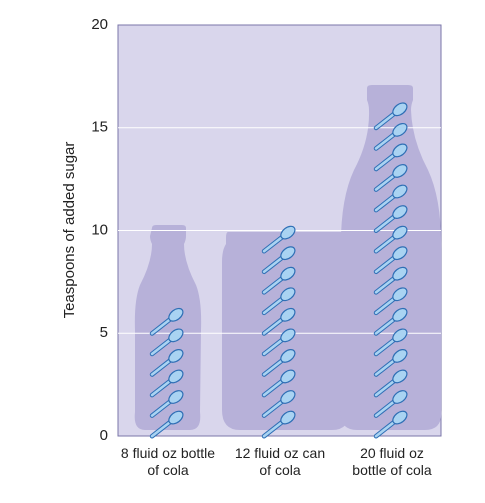  I want to click on y-axis-label: Teaspoons of added sugar, so click(69, 230).